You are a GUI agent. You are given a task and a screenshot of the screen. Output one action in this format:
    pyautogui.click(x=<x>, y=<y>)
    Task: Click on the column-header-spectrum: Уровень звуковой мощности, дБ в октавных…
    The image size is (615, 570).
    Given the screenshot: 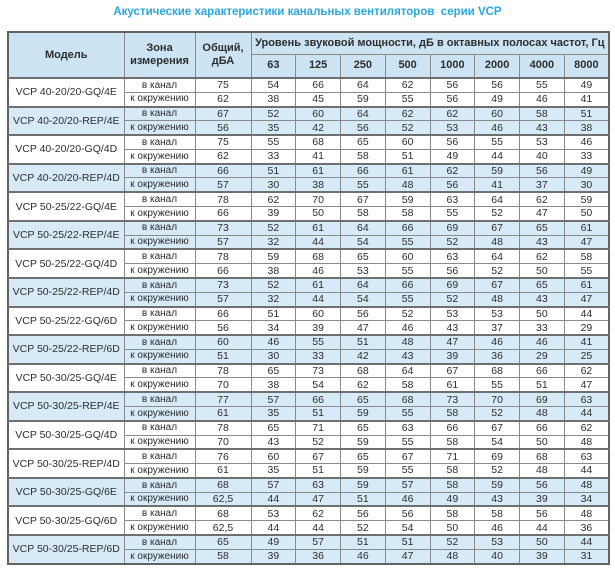 What is the action you would take?
    pyautogui.click(x=430, y=43)
    